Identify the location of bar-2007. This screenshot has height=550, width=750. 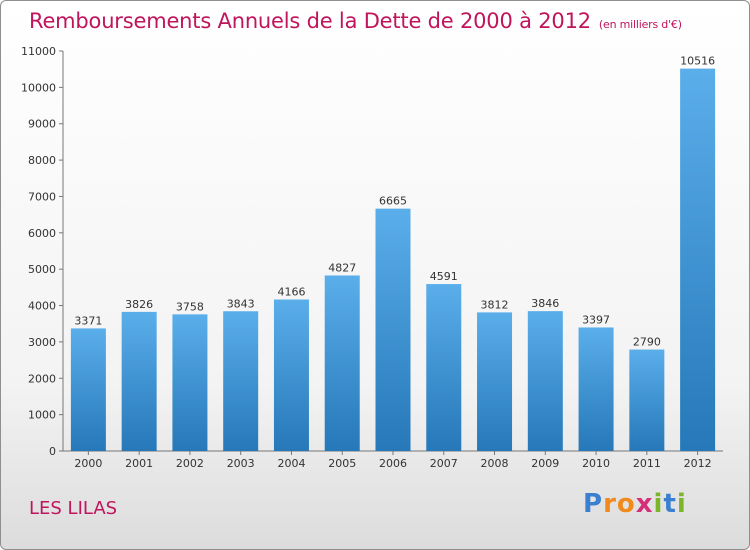
(444, 367).